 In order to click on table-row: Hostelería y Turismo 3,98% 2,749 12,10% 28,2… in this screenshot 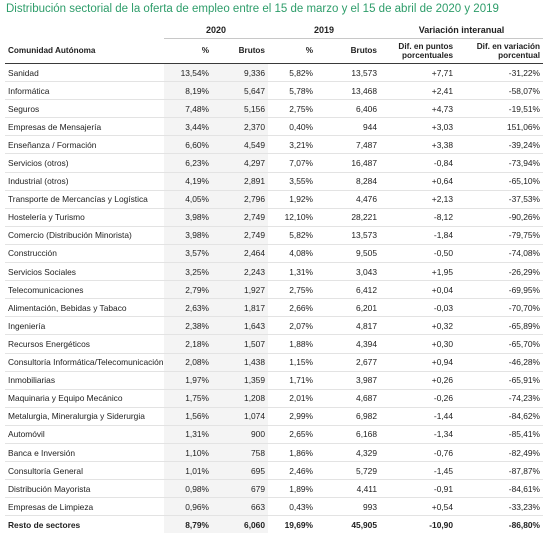, I will do `click(274, 217)`.